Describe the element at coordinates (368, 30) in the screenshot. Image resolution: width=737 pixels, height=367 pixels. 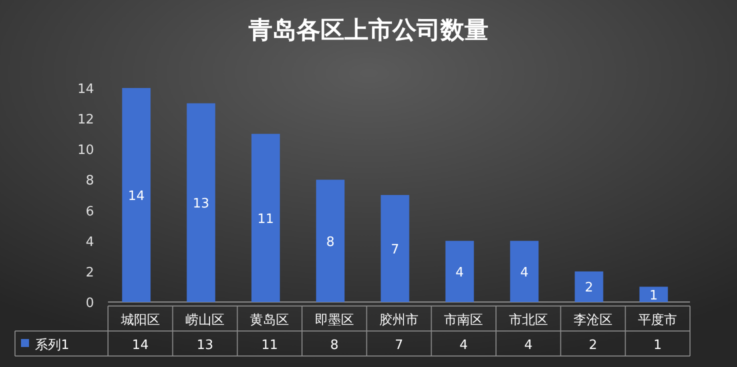
I see `chart-title: 青岛各区上市公司数量` at that location.